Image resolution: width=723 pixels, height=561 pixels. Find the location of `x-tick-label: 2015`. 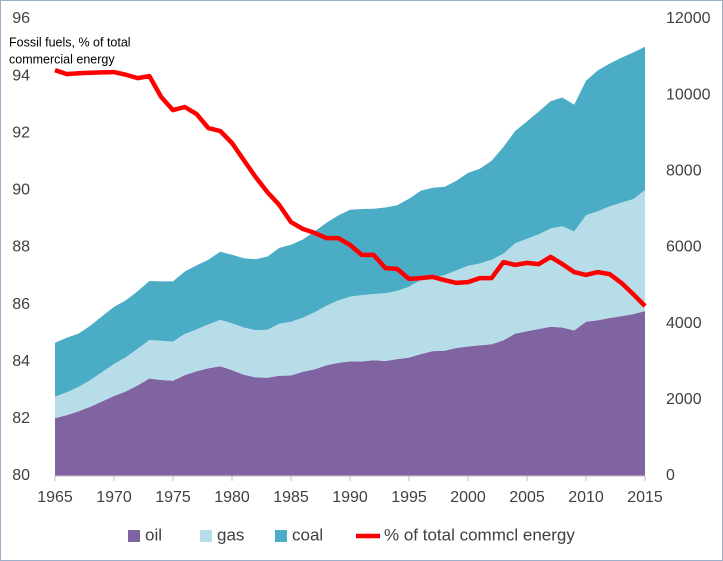

x-tick-label: 2015 is located at coordinates (645, 497).